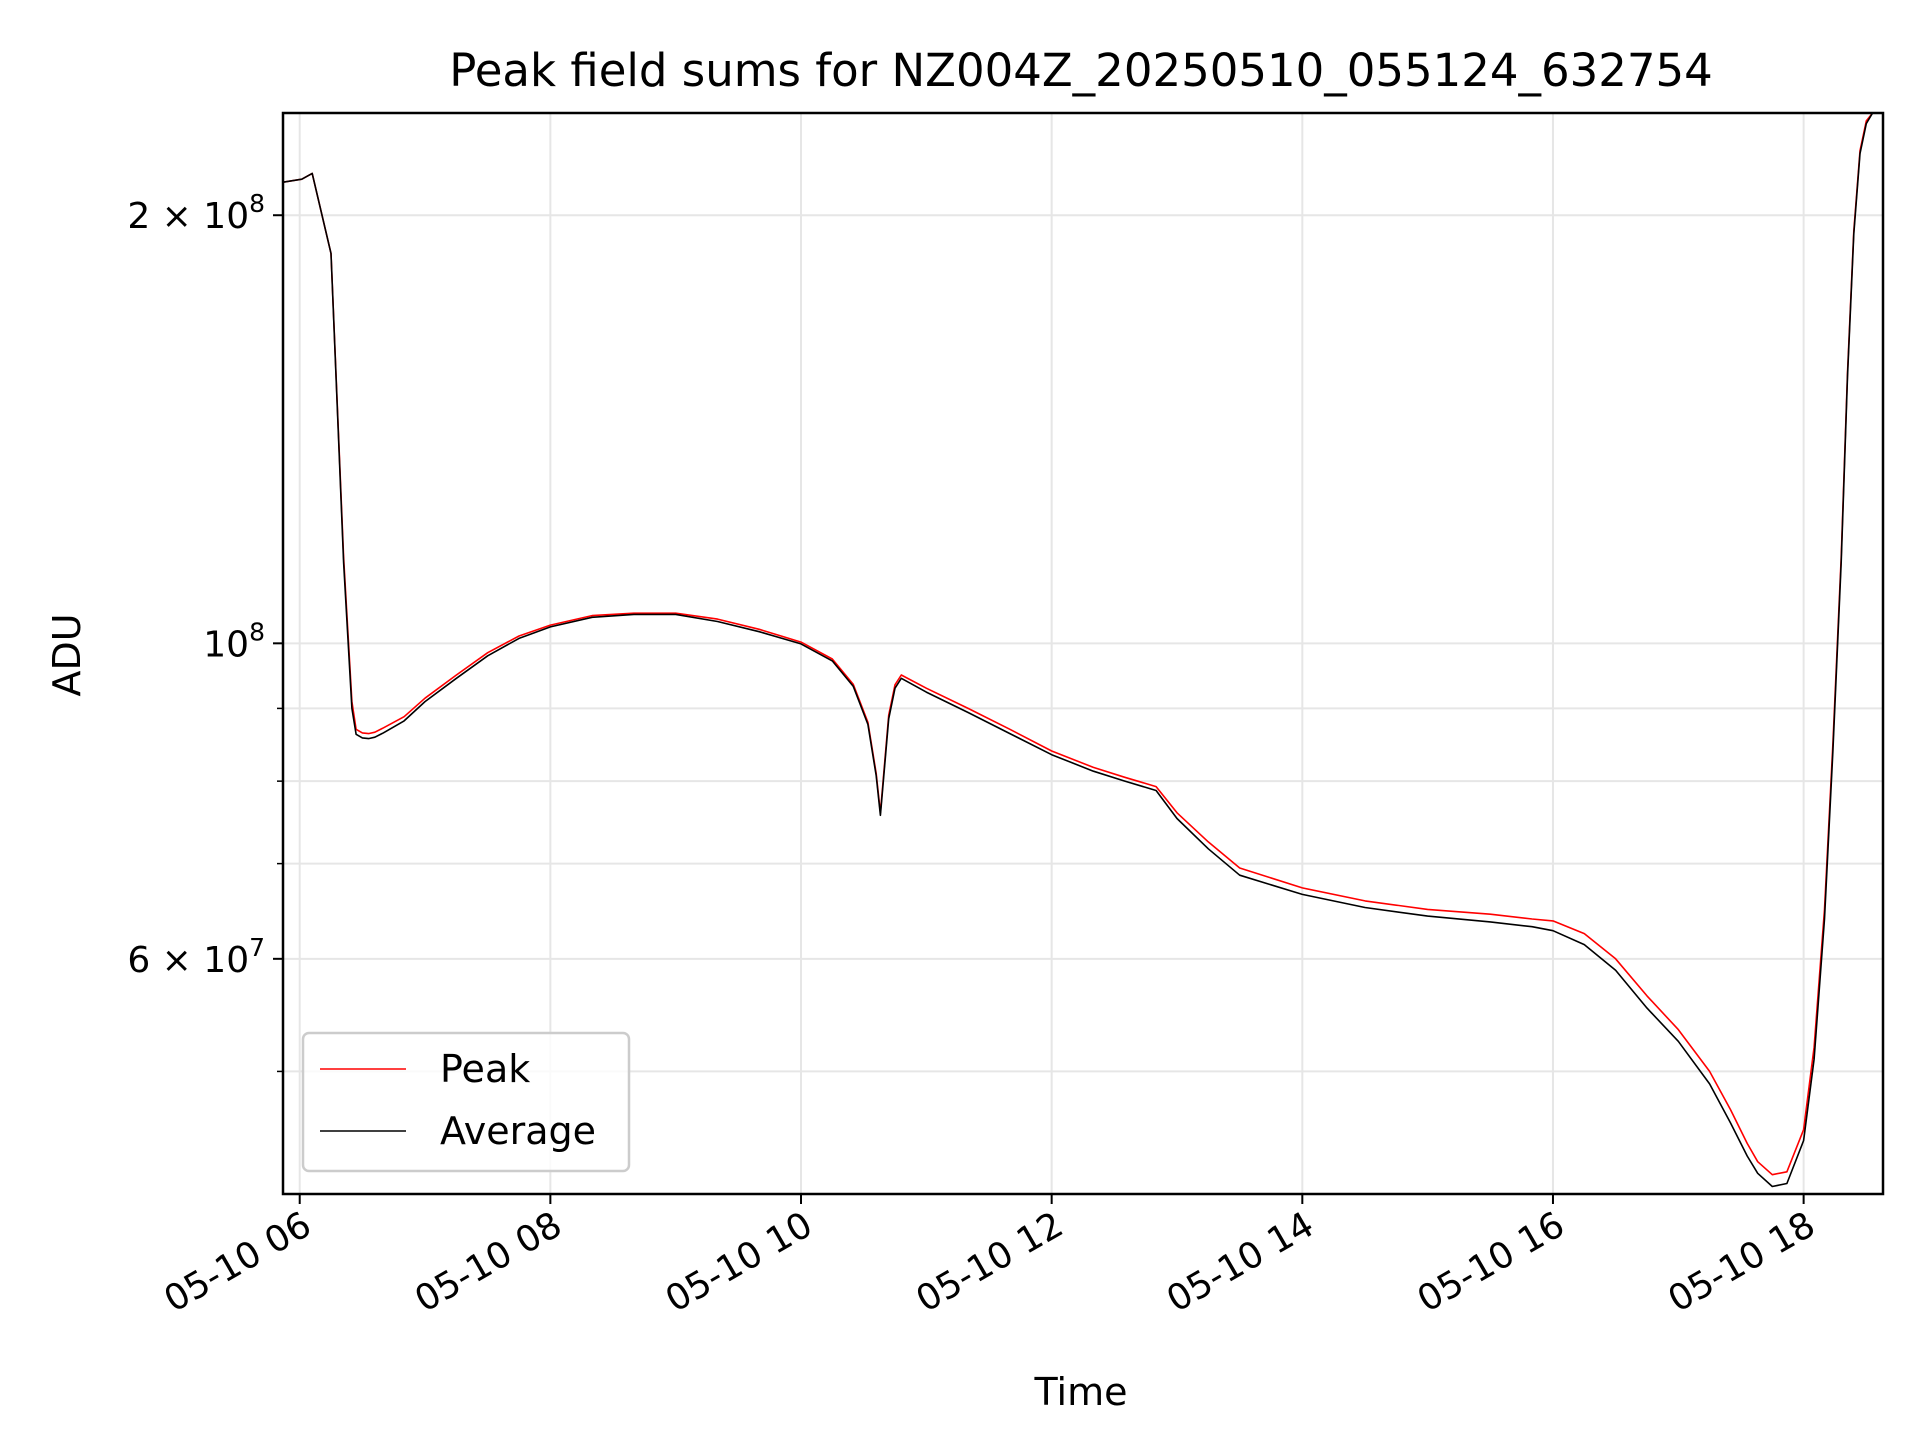 This screenshot has height=1440, width=1920. I want to click on y-tick-label: 2 × 108, so click(196, 213).